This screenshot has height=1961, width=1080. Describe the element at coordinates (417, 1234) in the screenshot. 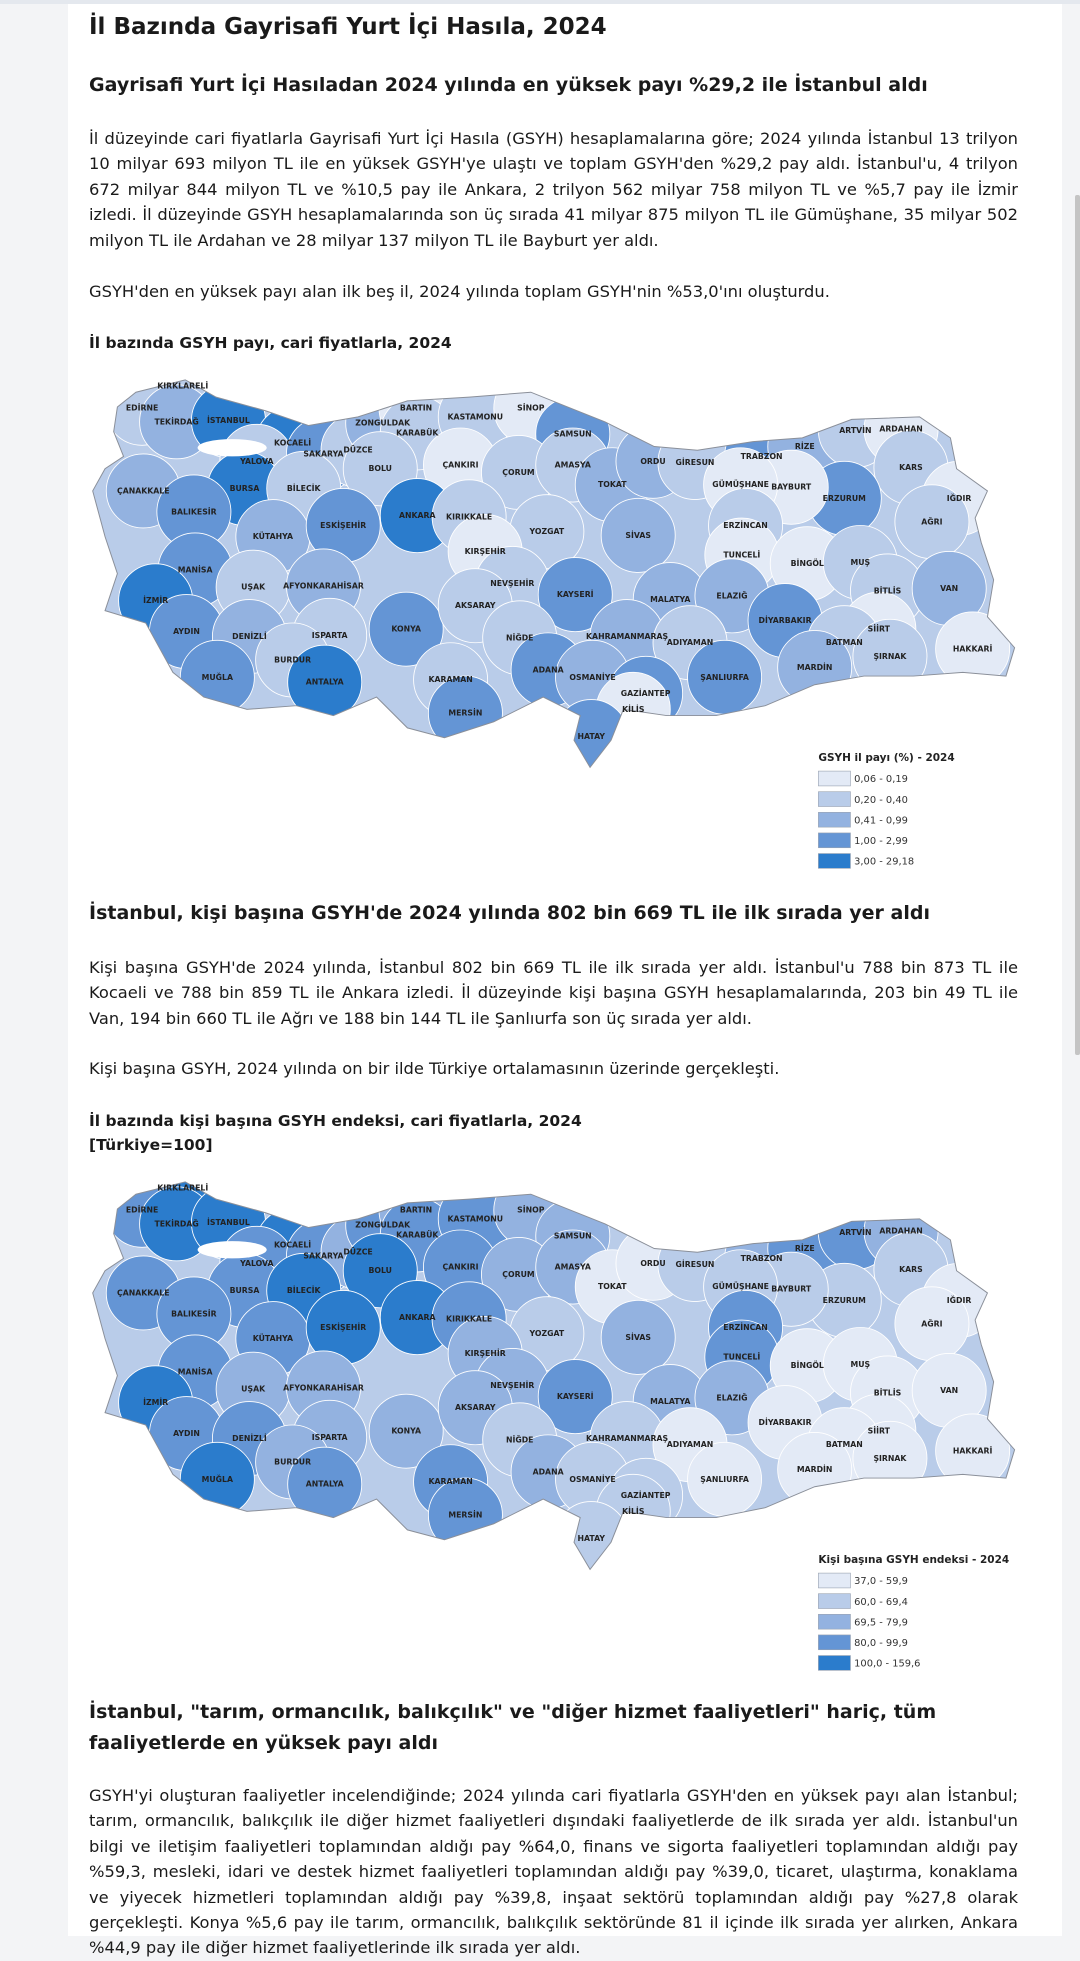

I see `province-label: KARABÜK` at that location.